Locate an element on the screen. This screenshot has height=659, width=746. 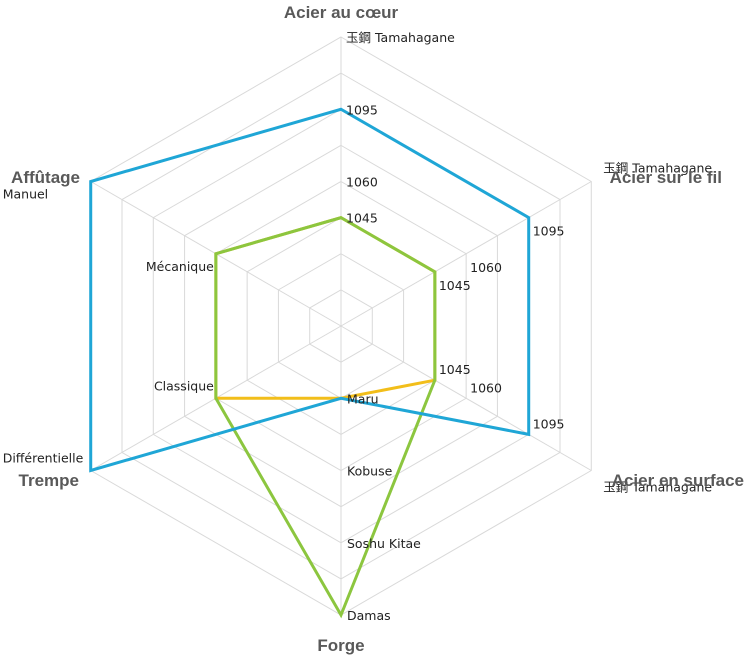
axis-1-tick-0: 1045 is located at coordinates (455, 285).